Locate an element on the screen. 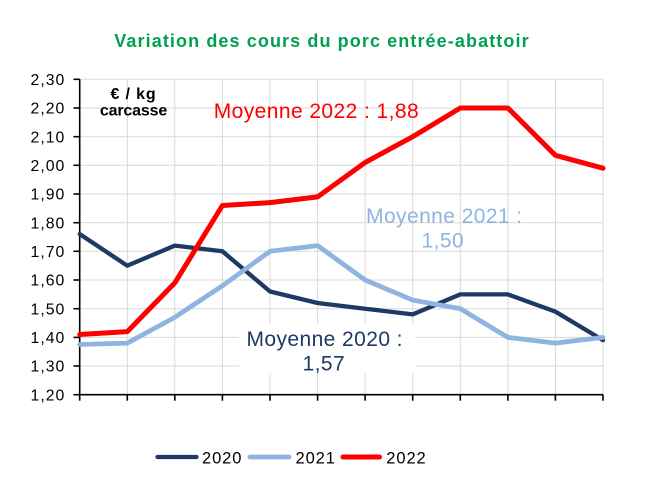 The height and width of the screenshot is (481, 650). svg-text: 1,40 is located at coordinates (48, 338).